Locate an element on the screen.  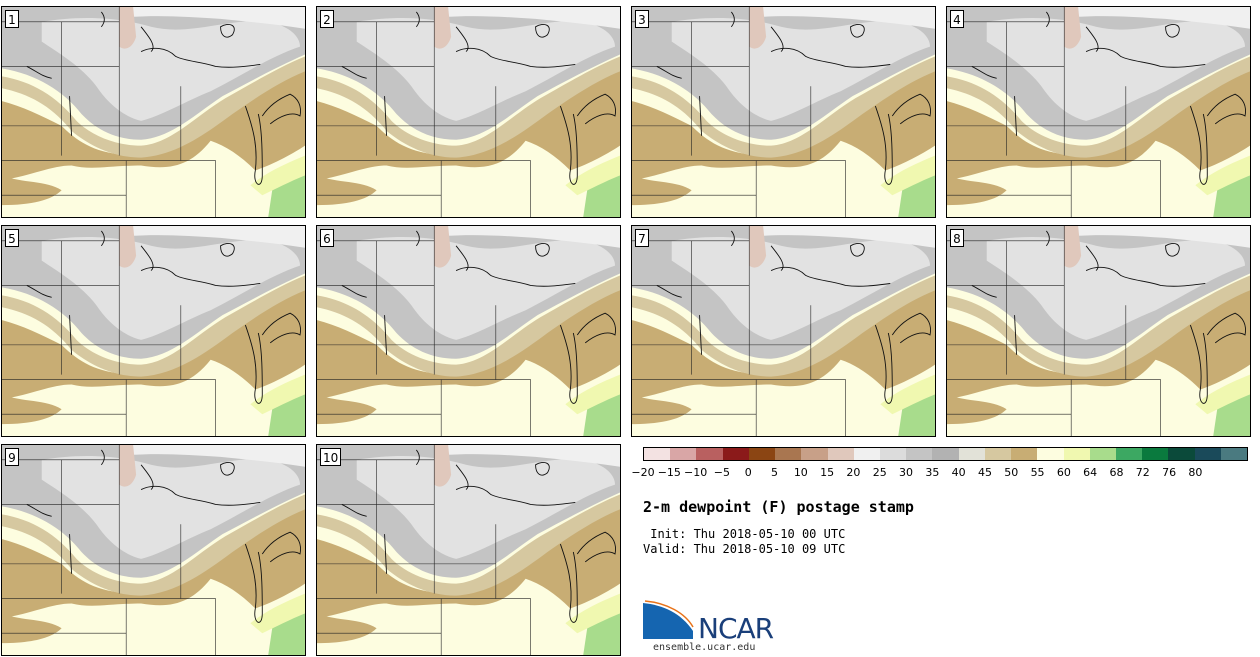
member-panel-9: 9 is located at coordinates (153, 550).